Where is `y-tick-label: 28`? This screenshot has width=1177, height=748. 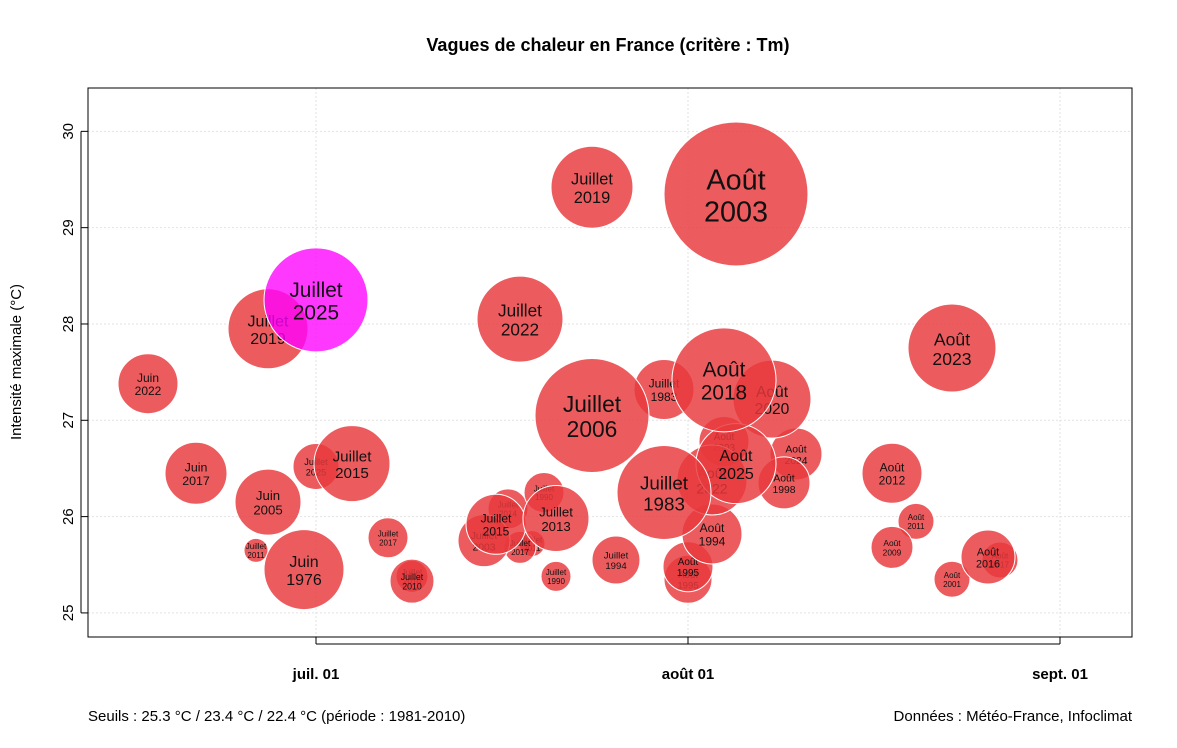 y-tick-label: 28 is located at coordinates (68, 324).